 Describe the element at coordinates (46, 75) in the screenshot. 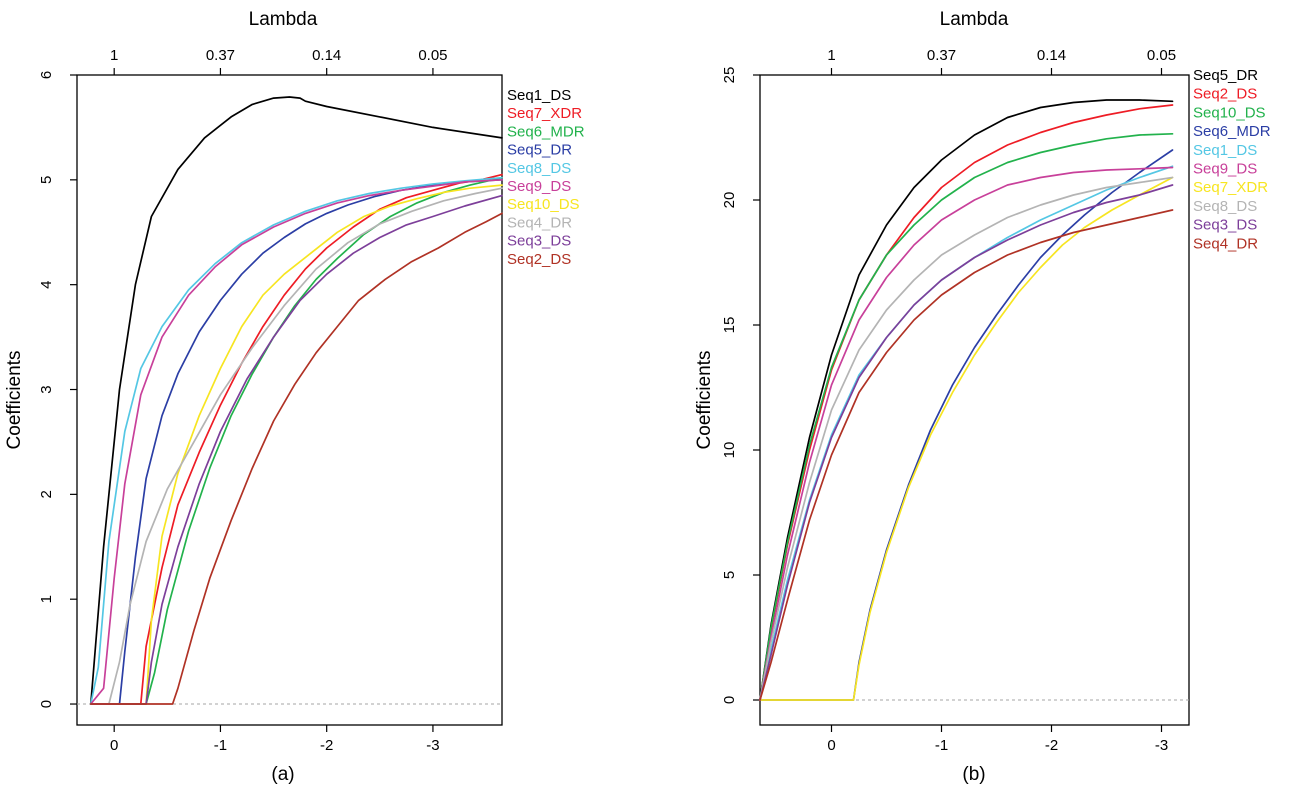

I see `y-tick-label: 6` at that location.